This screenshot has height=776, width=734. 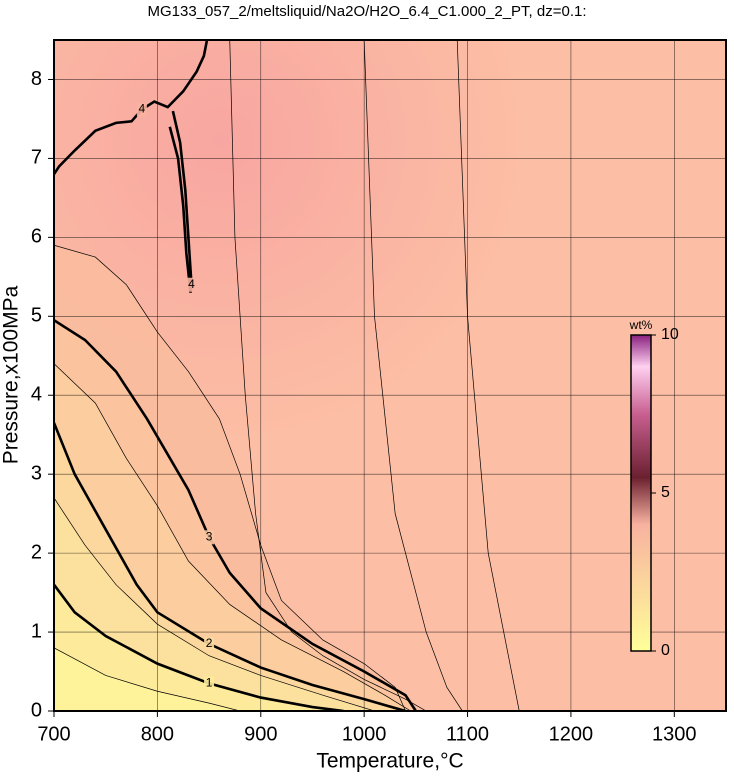 What do you see at coordinates (36, 710) in the screenshot?
I see `y-tick-label: 0` at bounding box center [36, 710].